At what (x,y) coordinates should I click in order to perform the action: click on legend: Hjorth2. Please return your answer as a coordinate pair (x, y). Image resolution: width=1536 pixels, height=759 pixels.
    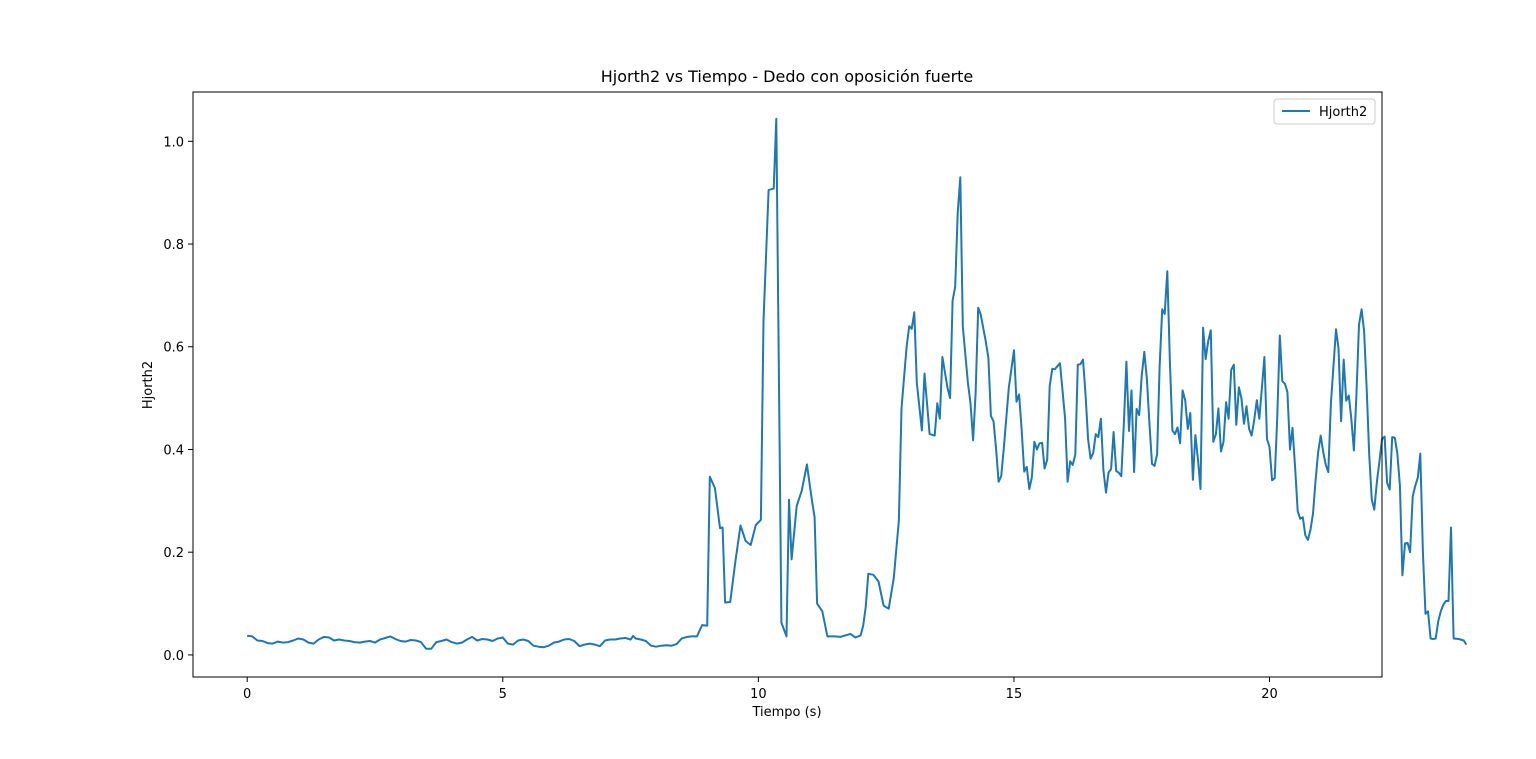
    Looking at the image, I should click on (1324, 111).